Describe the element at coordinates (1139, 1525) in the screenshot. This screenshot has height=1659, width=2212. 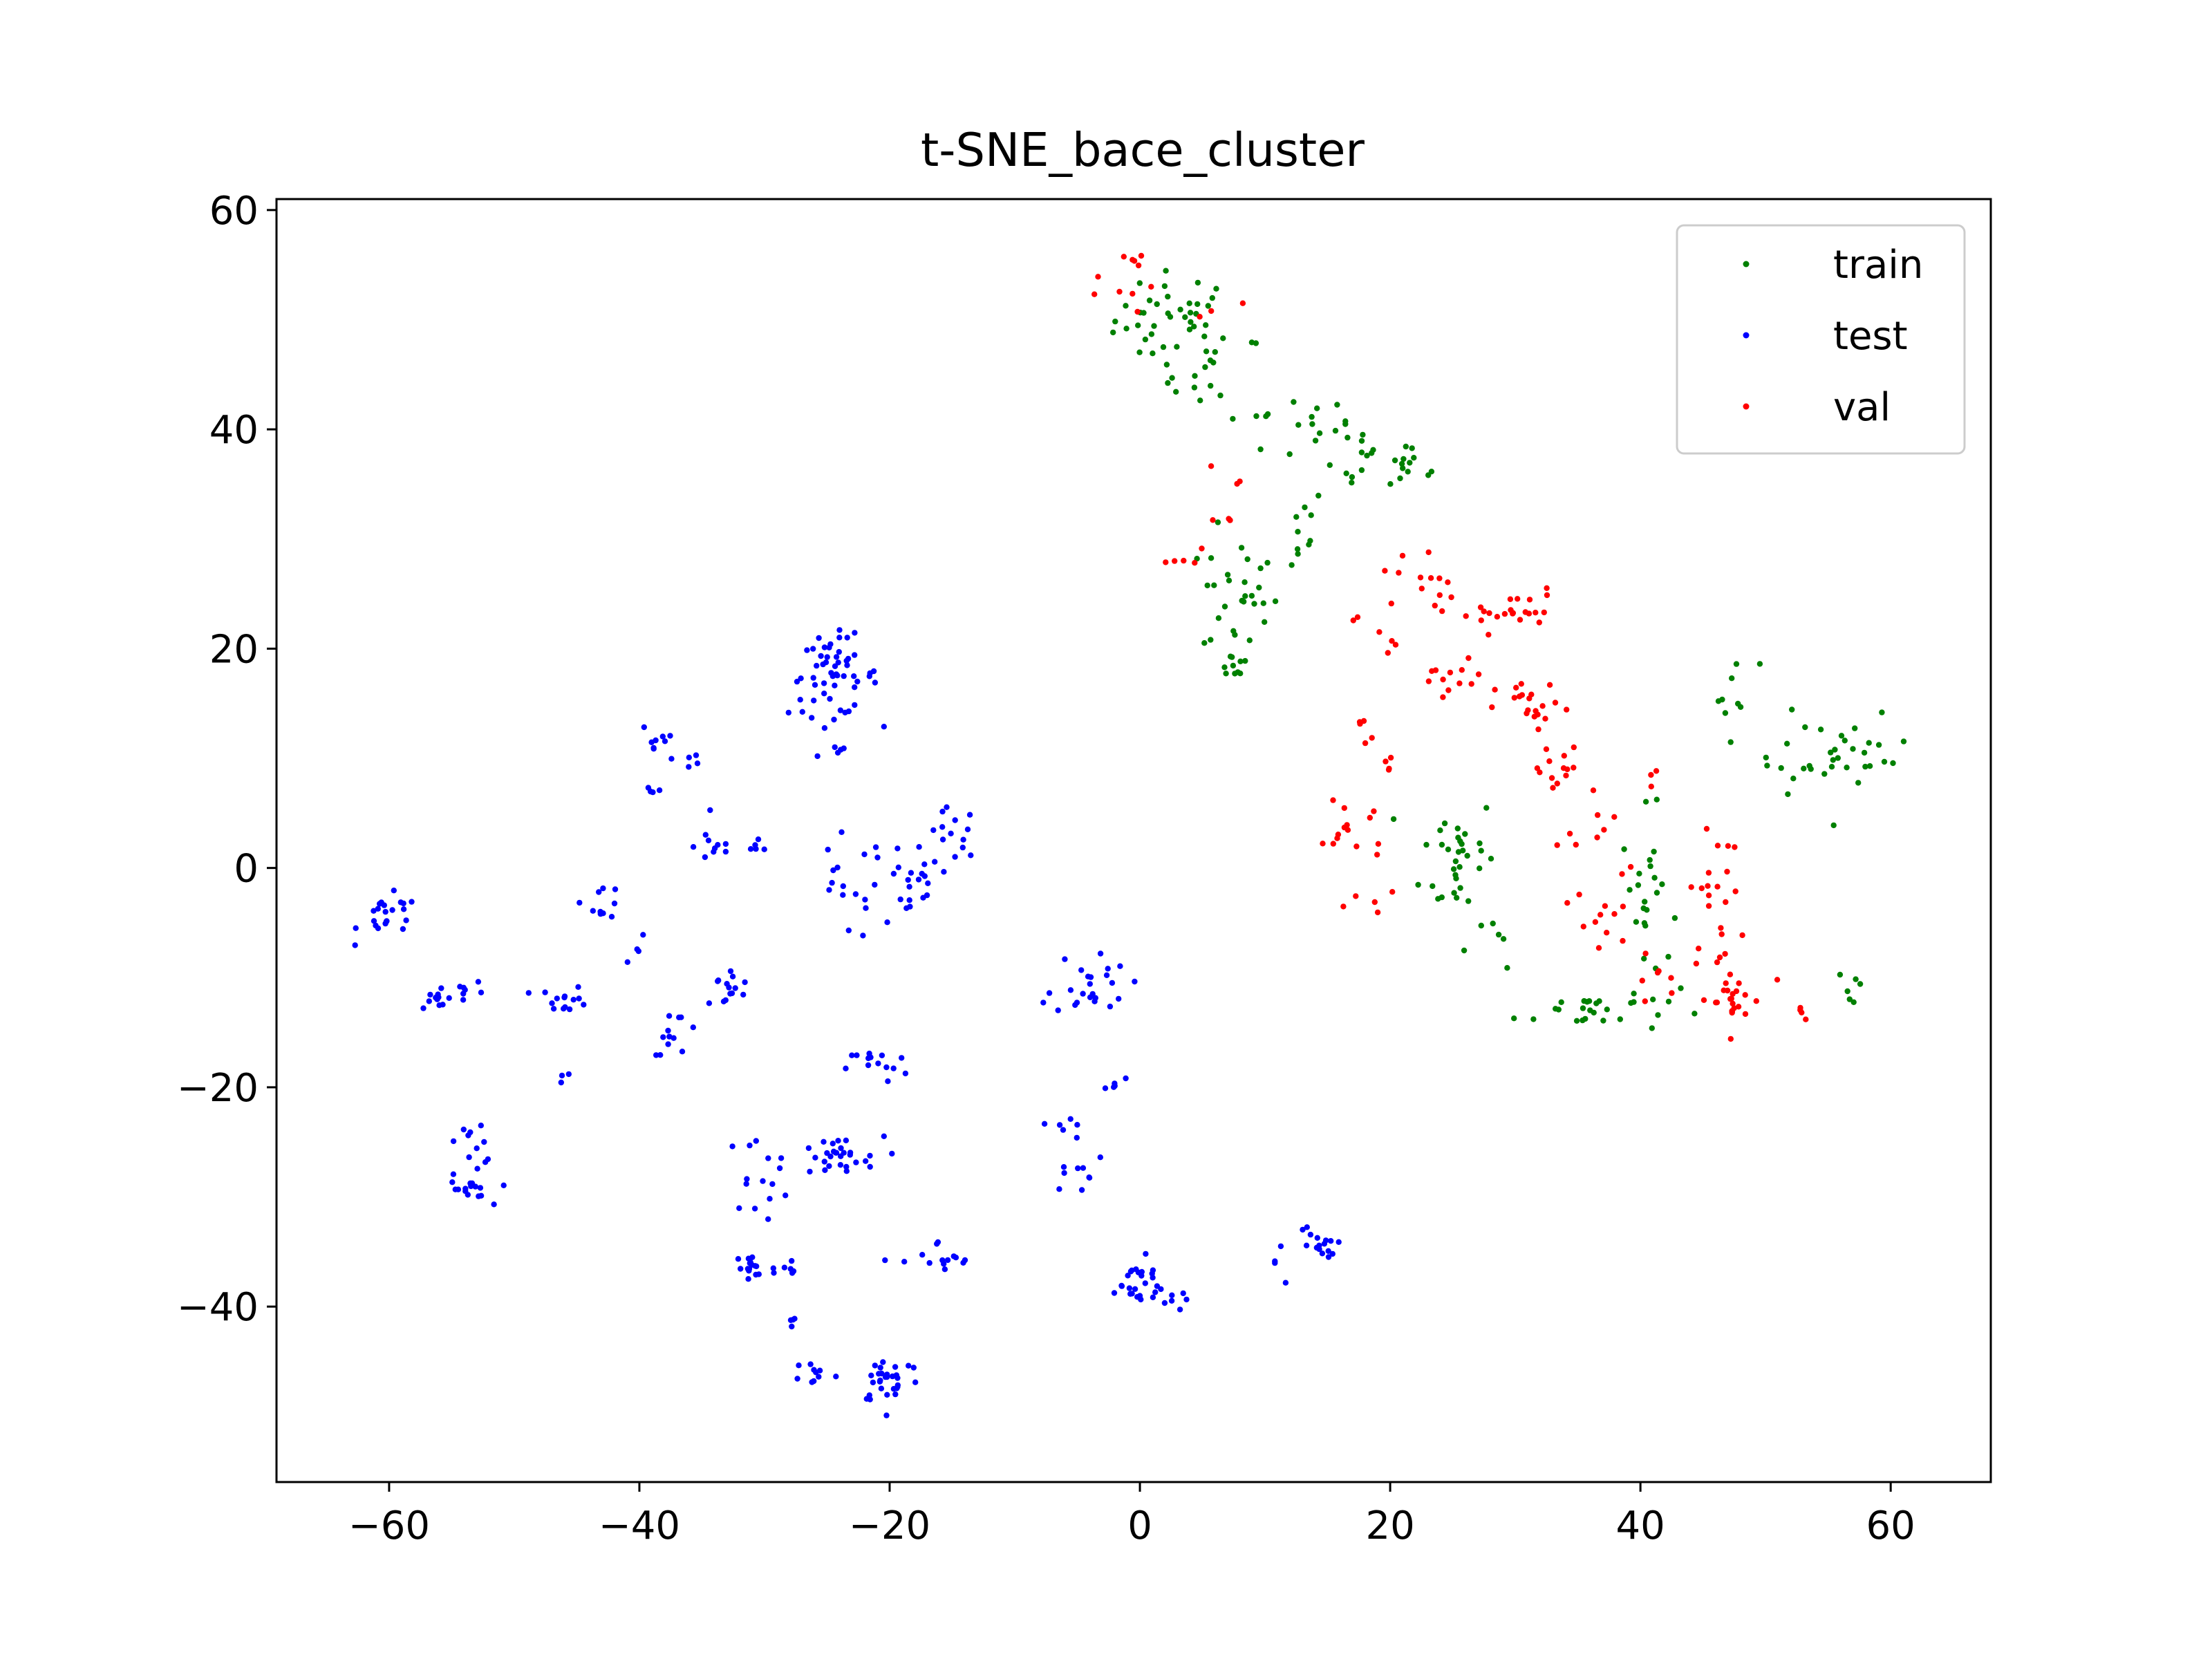
I see `x-tick-label: 0` at that location.